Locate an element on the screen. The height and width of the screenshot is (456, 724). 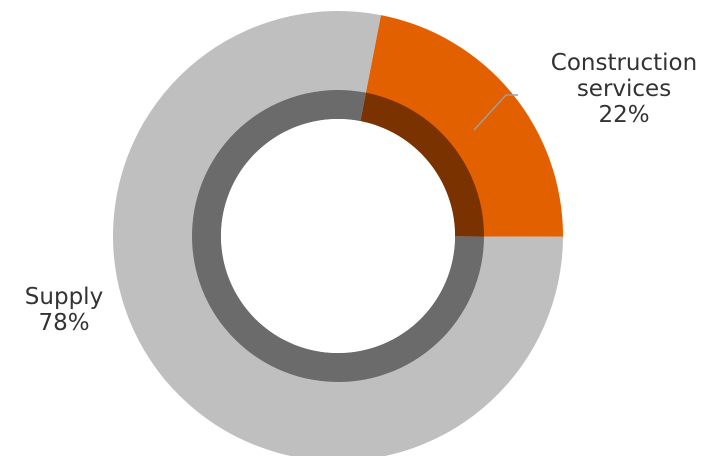
data-label-construction-line2: services is located at coordinates (624, 89).